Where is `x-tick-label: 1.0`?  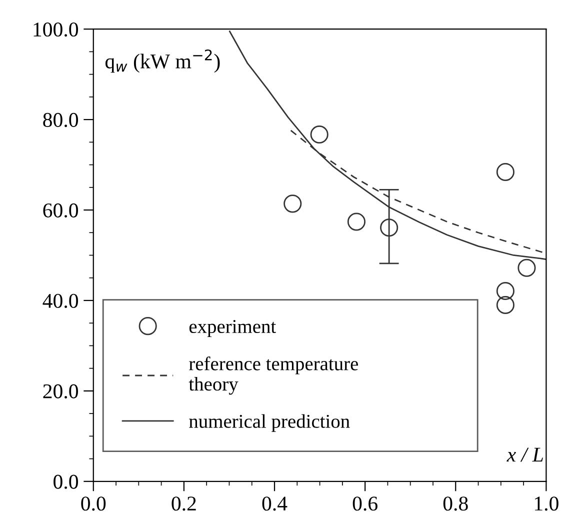 x-tick-label: 1.0 is located at coordinates (546, 503).